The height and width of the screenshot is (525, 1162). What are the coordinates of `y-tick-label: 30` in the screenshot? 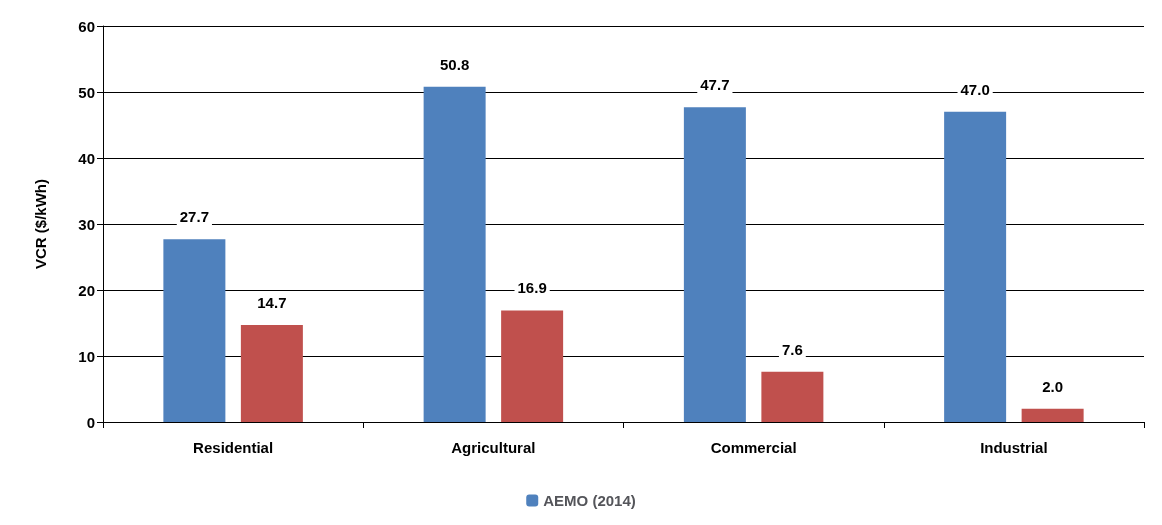 It's located at (86, 224).